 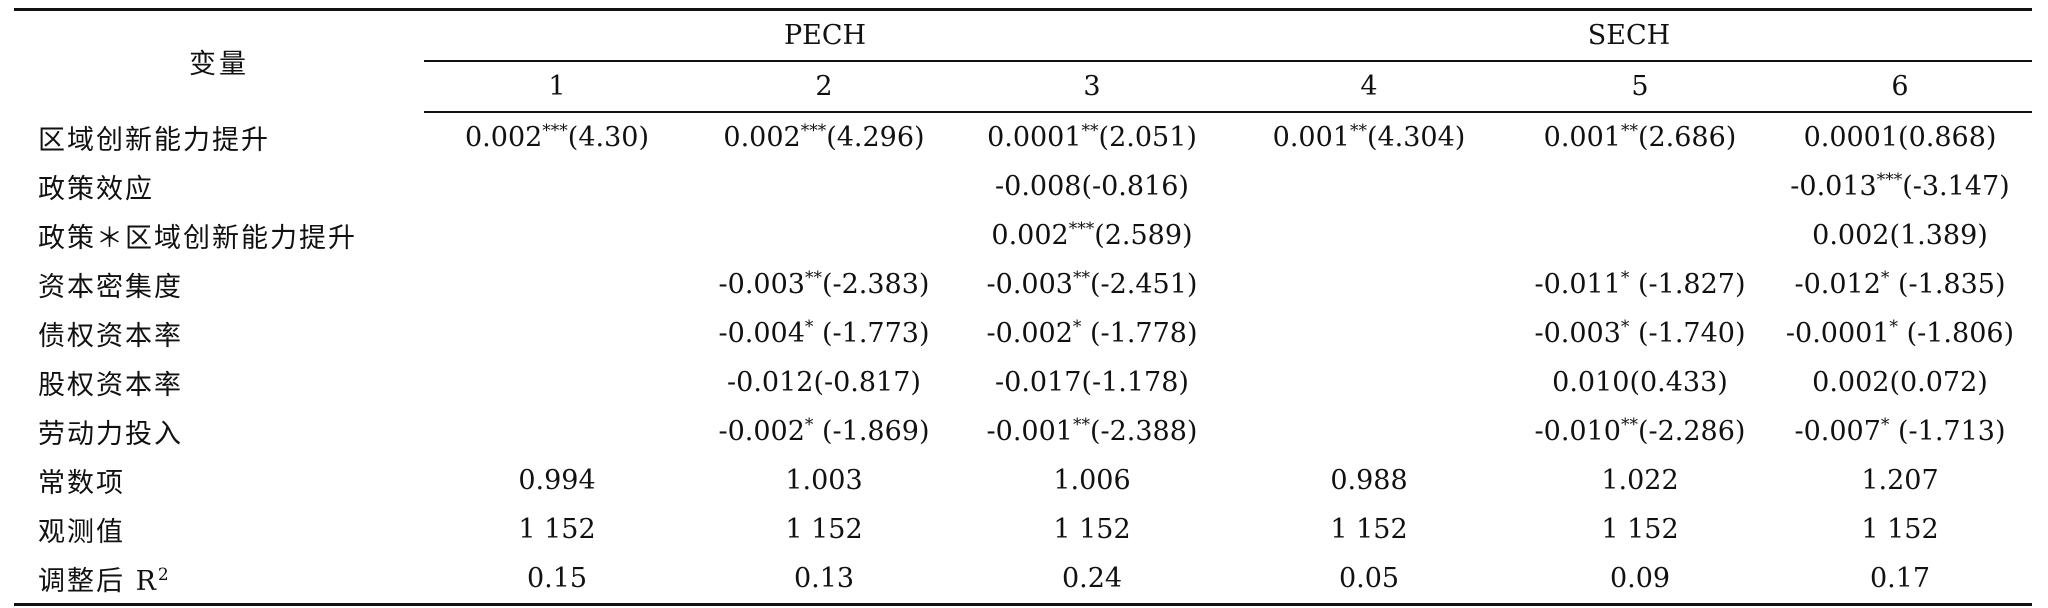 I want to click on row-label: 常数项, so click(x=219, y=480).